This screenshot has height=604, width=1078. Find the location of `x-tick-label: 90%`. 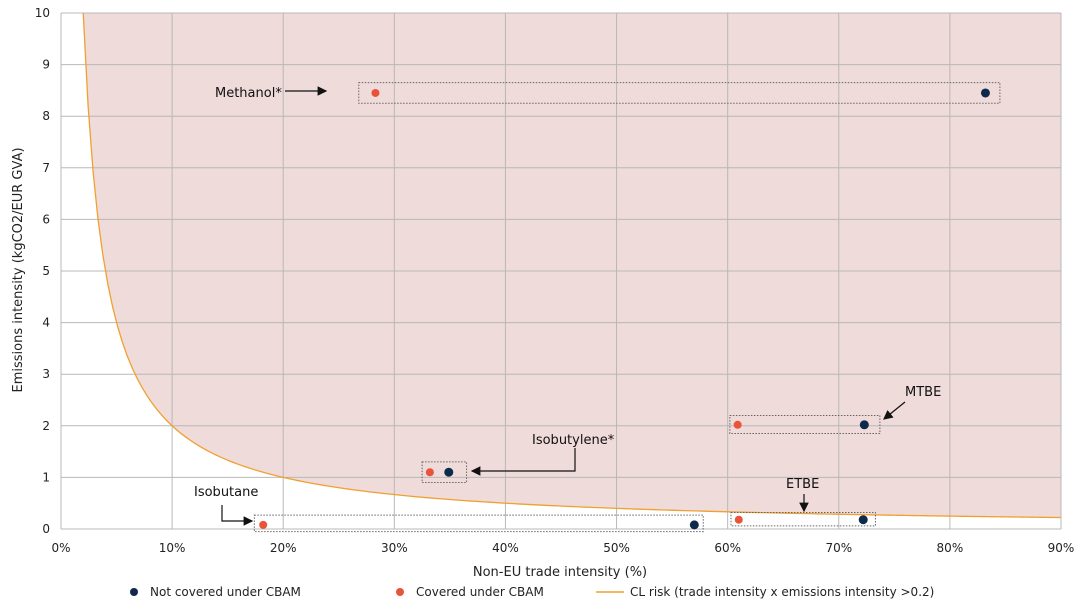

x-tick-label: 90% is located at coordinates (1061, 548).